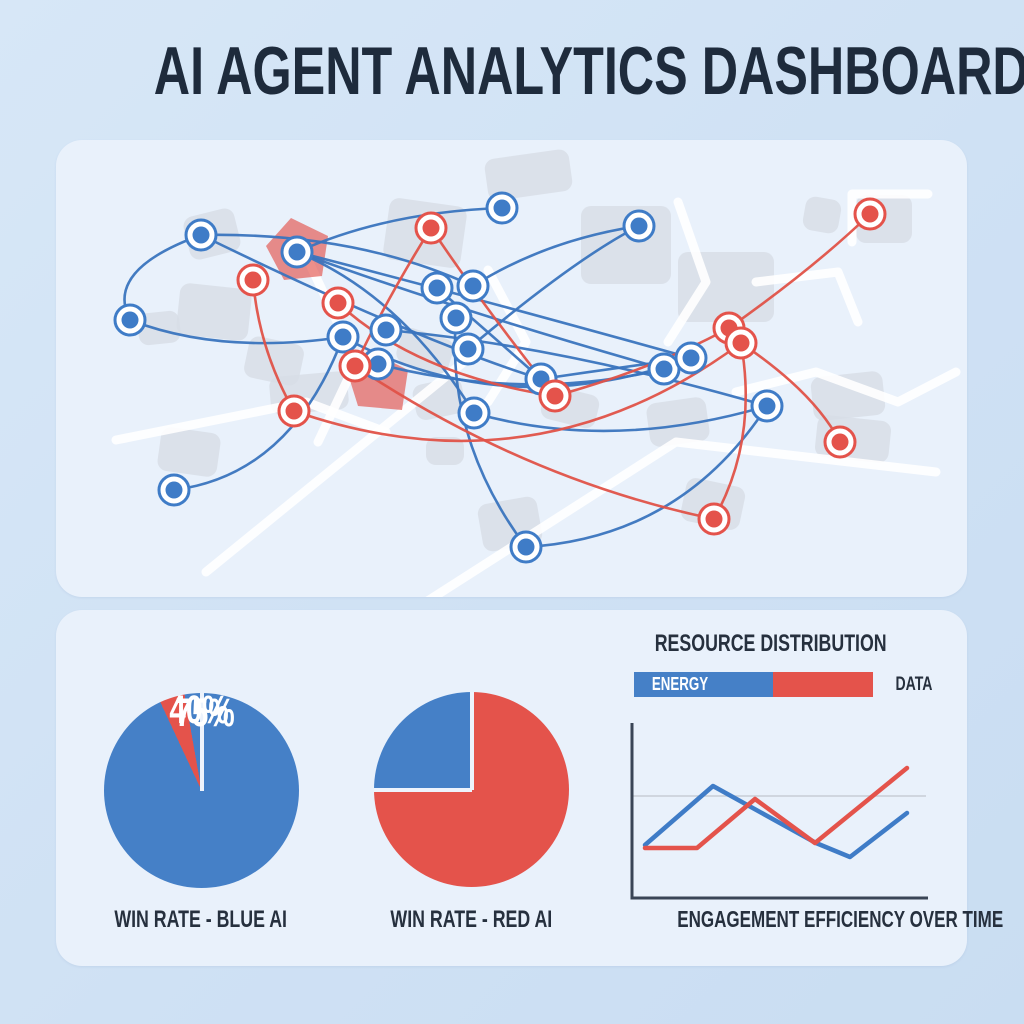 This screenshot has width=1024, height=1024. What do you see at coordinates (471, 919) in the screenshot?
I see `pie-red-caption: WIN RATE - RED AI` at bounding box center [471, 919].